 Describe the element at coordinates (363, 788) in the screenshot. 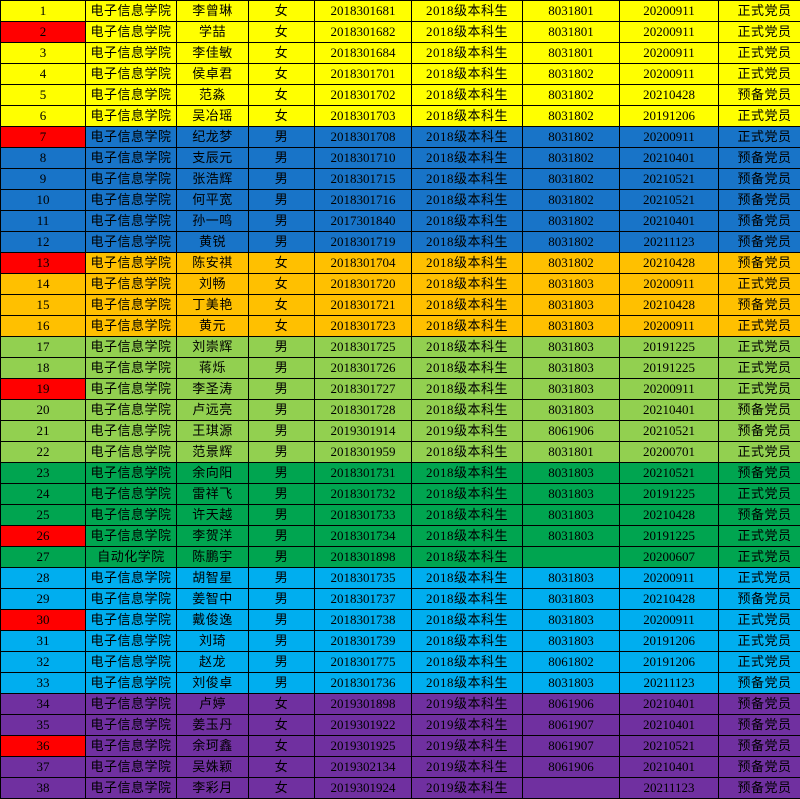

I see `cell-student-id: 2019301924` at that location.